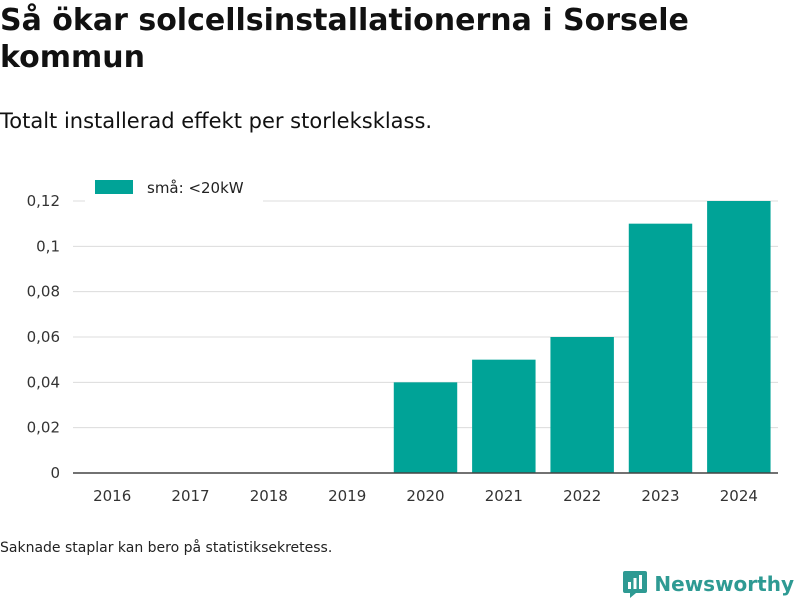 The image size is (800, 600). I want to click on x-tick-label: 2017, so click(190, 496).